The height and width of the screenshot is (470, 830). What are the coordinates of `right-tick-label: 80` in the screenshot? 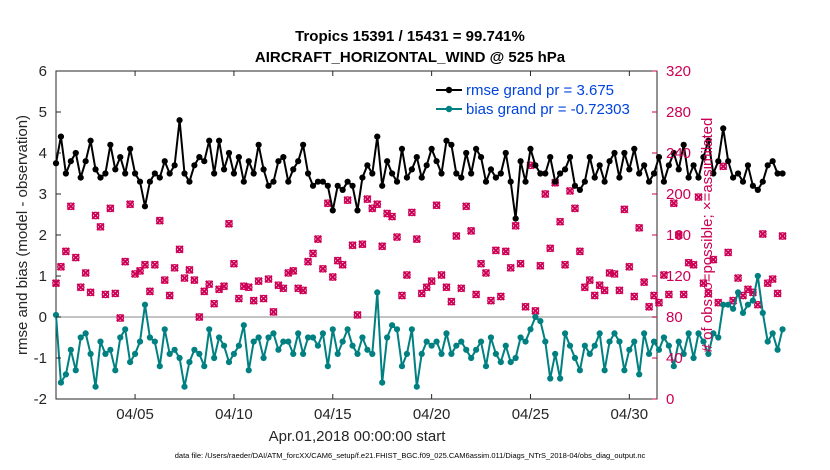 It's located at (674, 317).